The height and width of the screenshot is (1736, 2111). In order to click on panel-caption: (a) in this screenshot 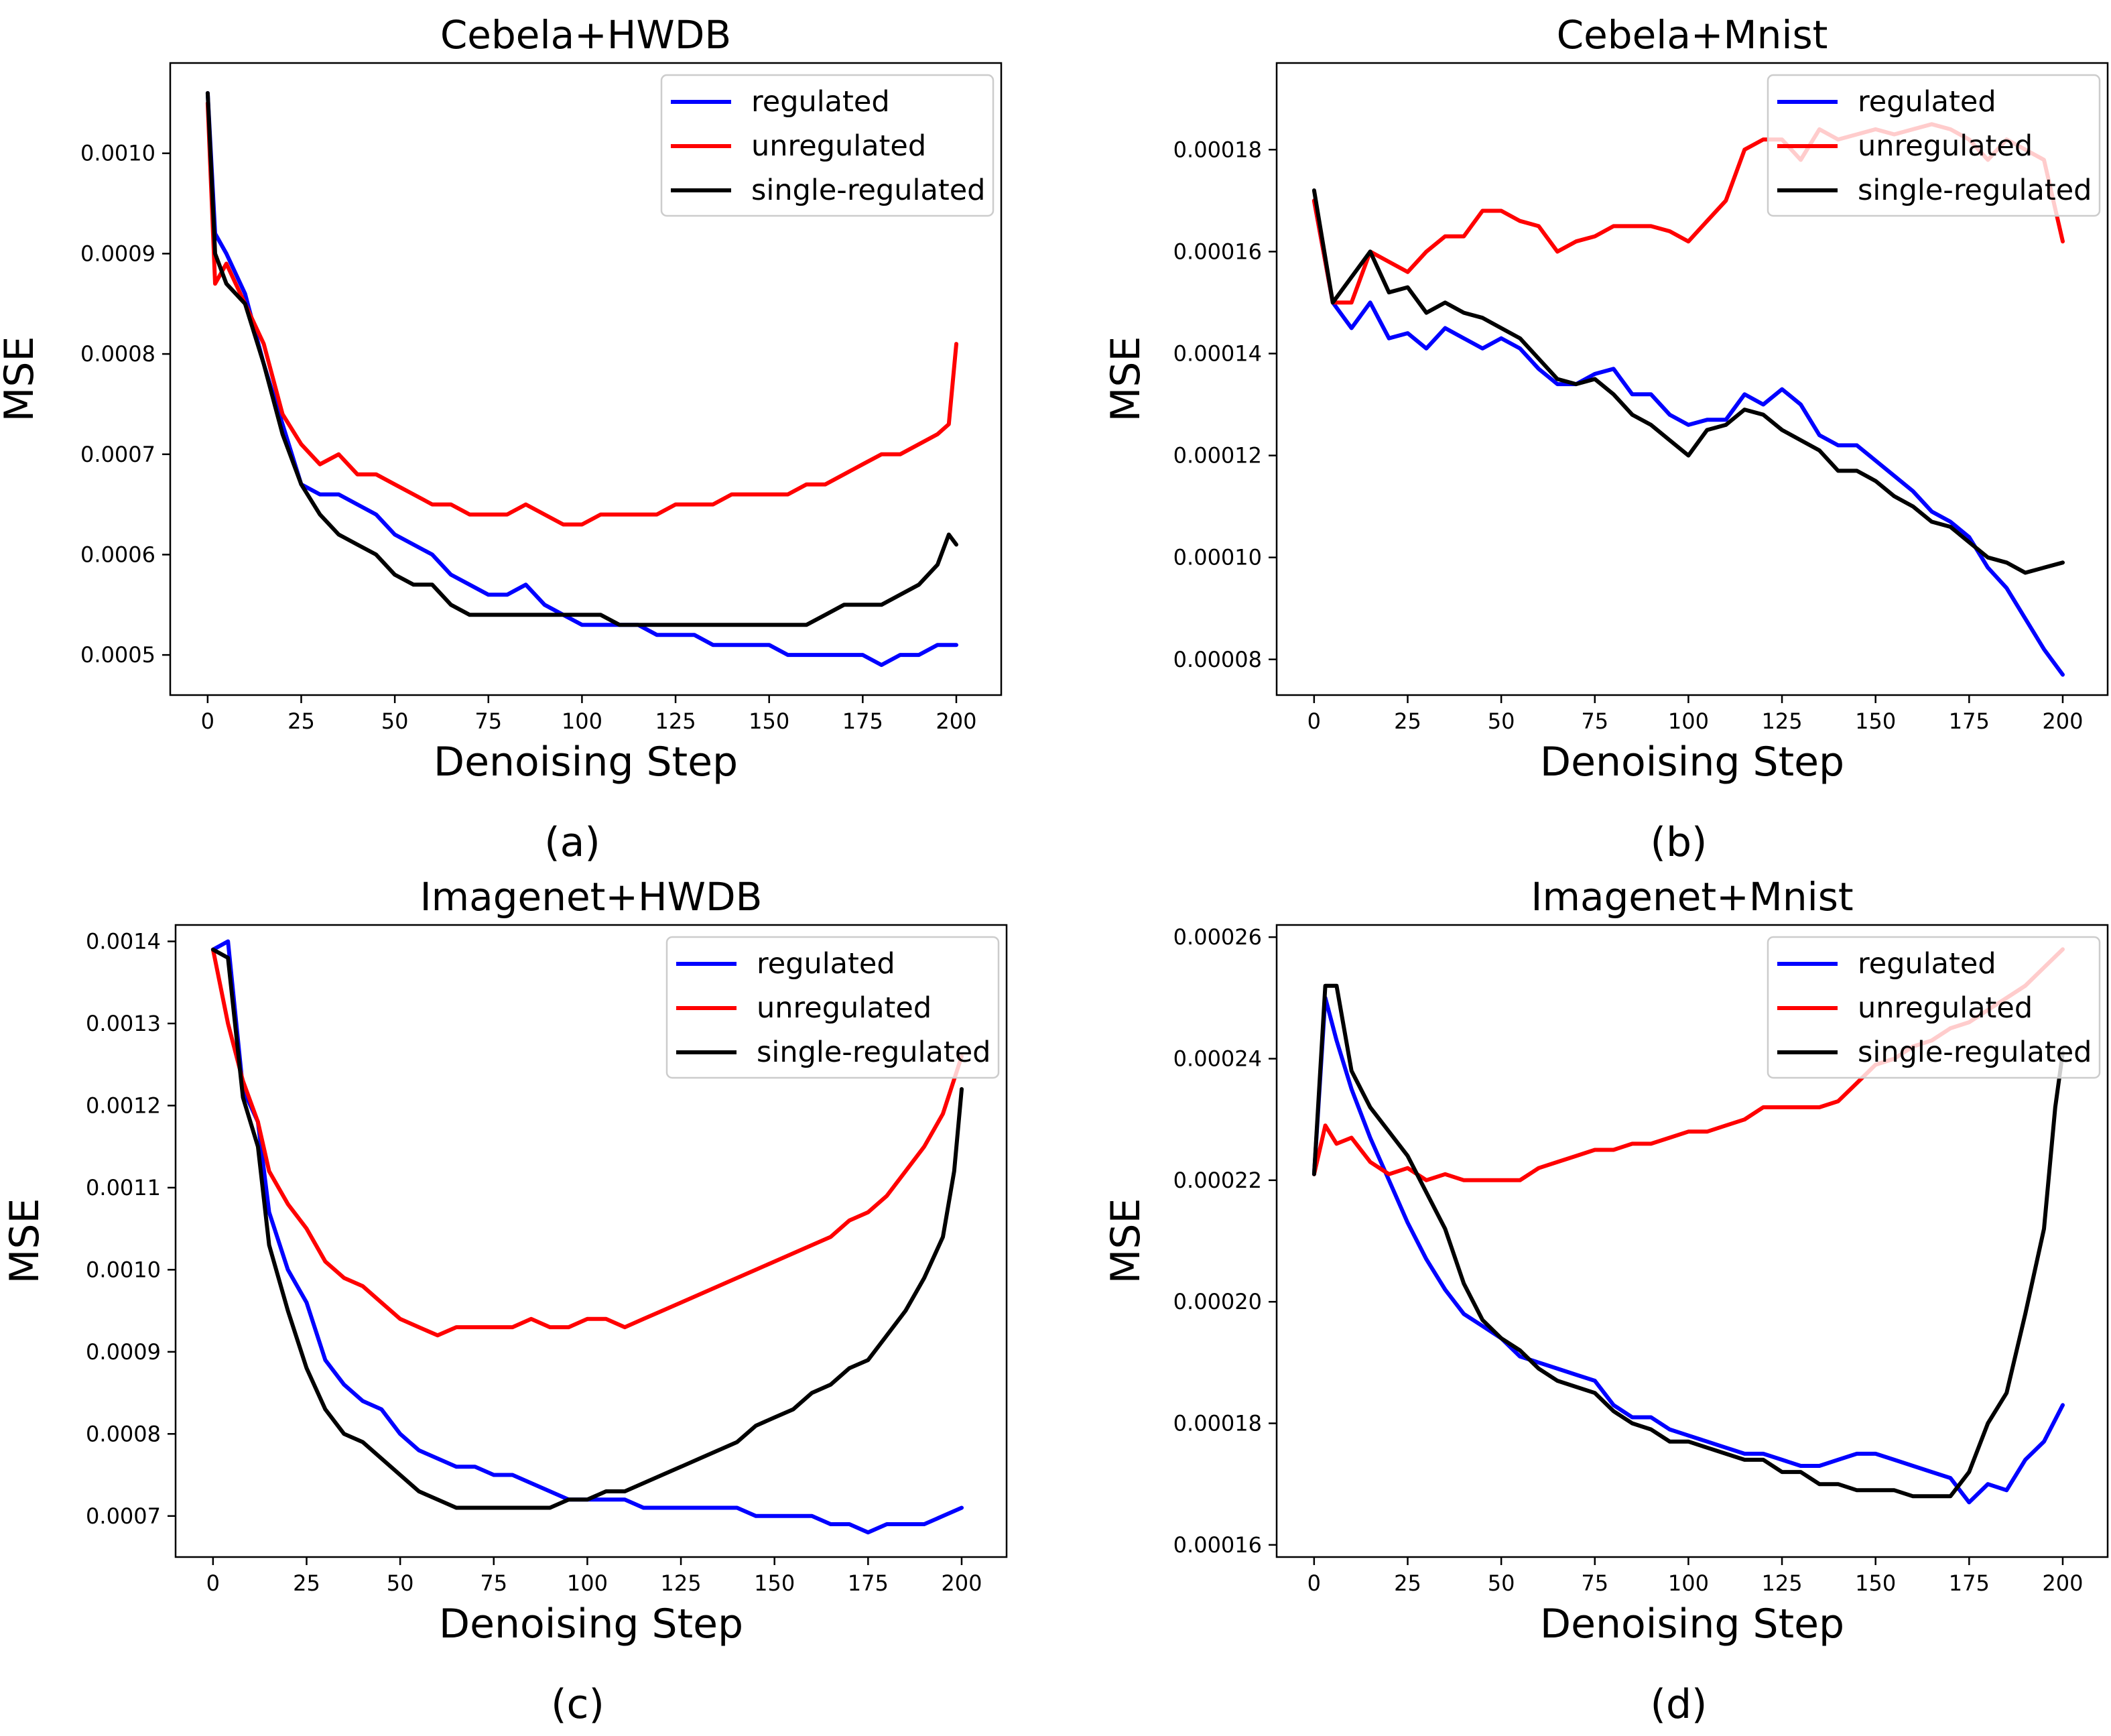, I will do `click(572, 842)`.